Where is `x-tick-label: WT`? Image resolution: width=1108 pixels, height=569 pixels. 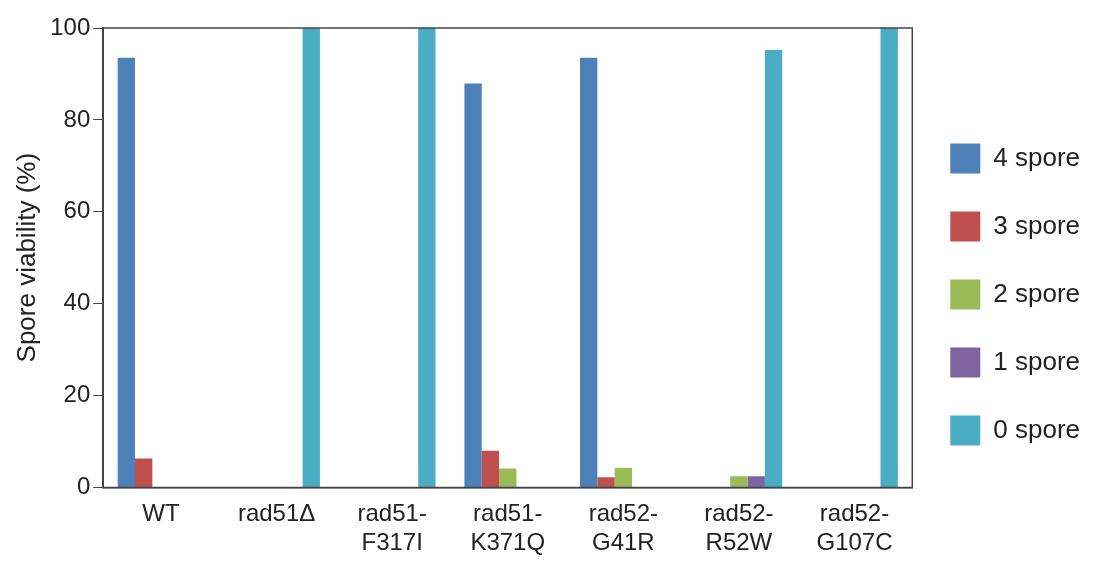
x-tick-label: WT is located at coordinates (161, 513).